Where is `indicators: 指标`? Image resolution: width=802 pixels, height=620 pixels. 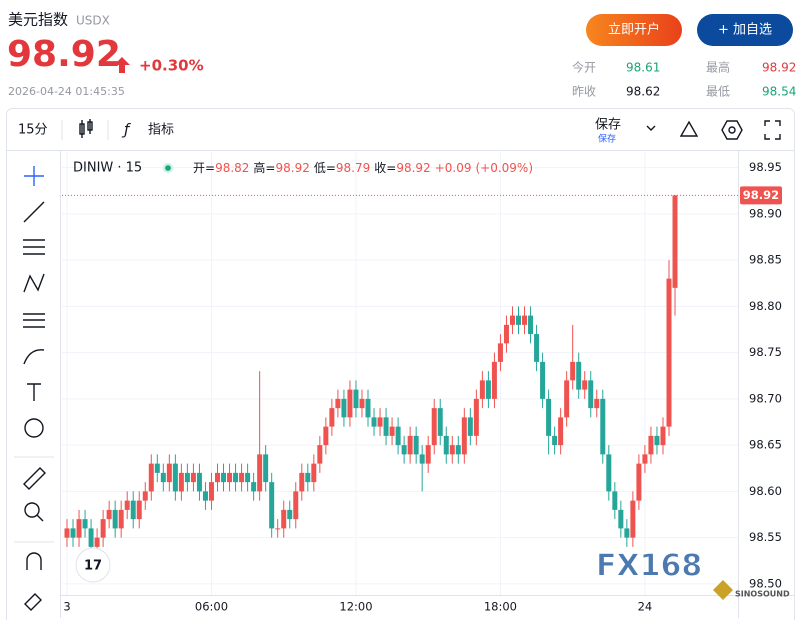 indicators: 指标 is located at coordinates (161, 130).